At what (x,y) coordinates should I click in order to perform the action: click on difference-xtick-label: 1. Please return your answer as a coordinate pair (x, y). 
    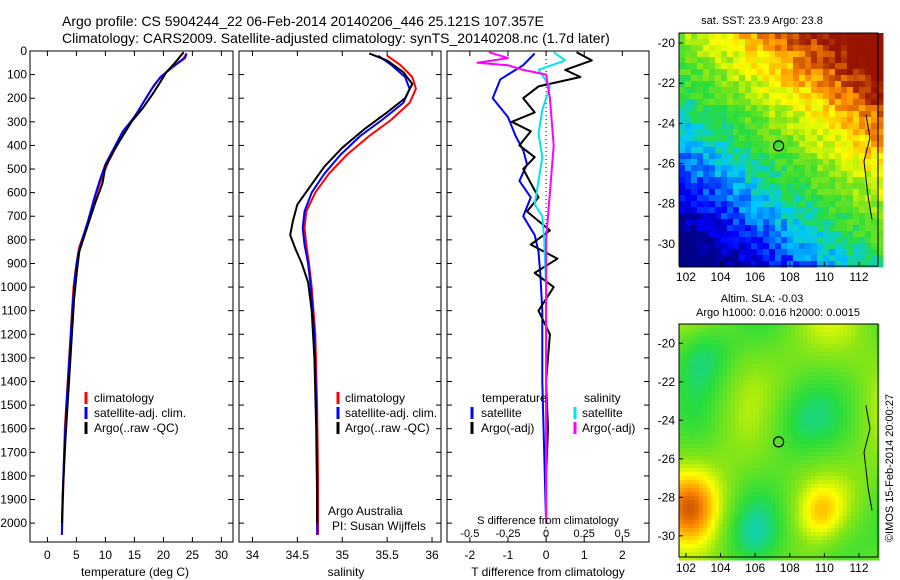
    Looking at the image, I should click on (584, 555).